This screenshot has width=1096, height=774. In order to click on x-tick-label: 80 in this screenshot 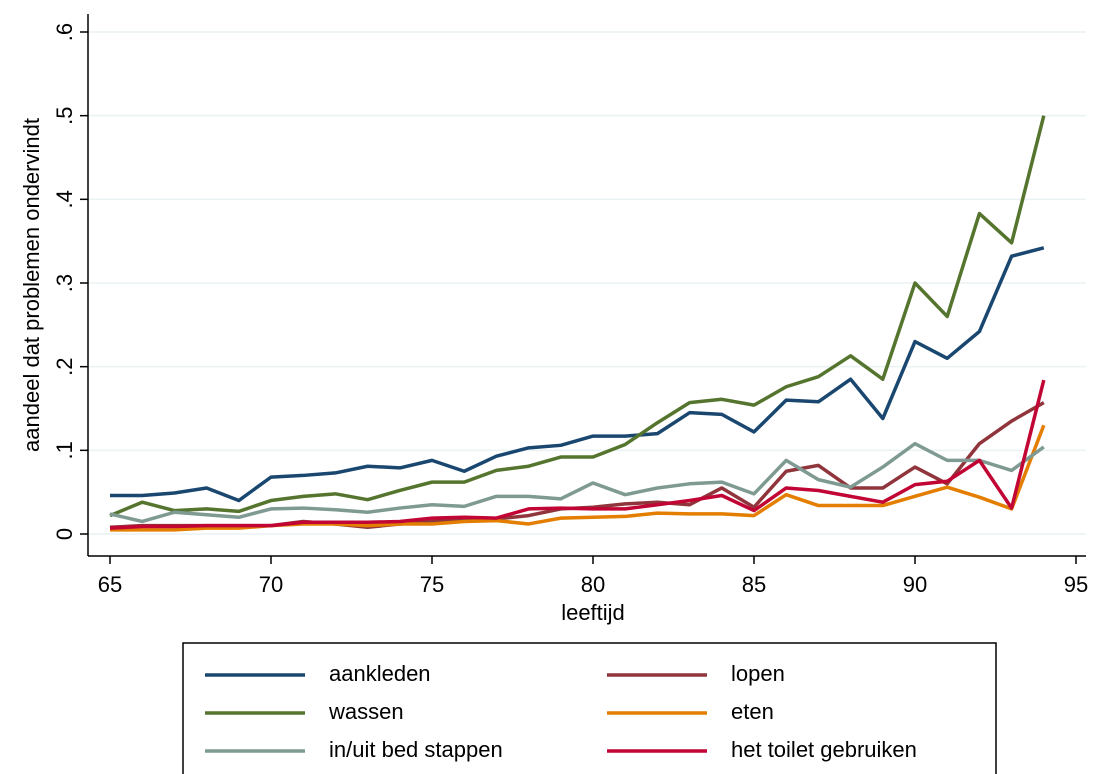, I will do `click(593, 584)`.